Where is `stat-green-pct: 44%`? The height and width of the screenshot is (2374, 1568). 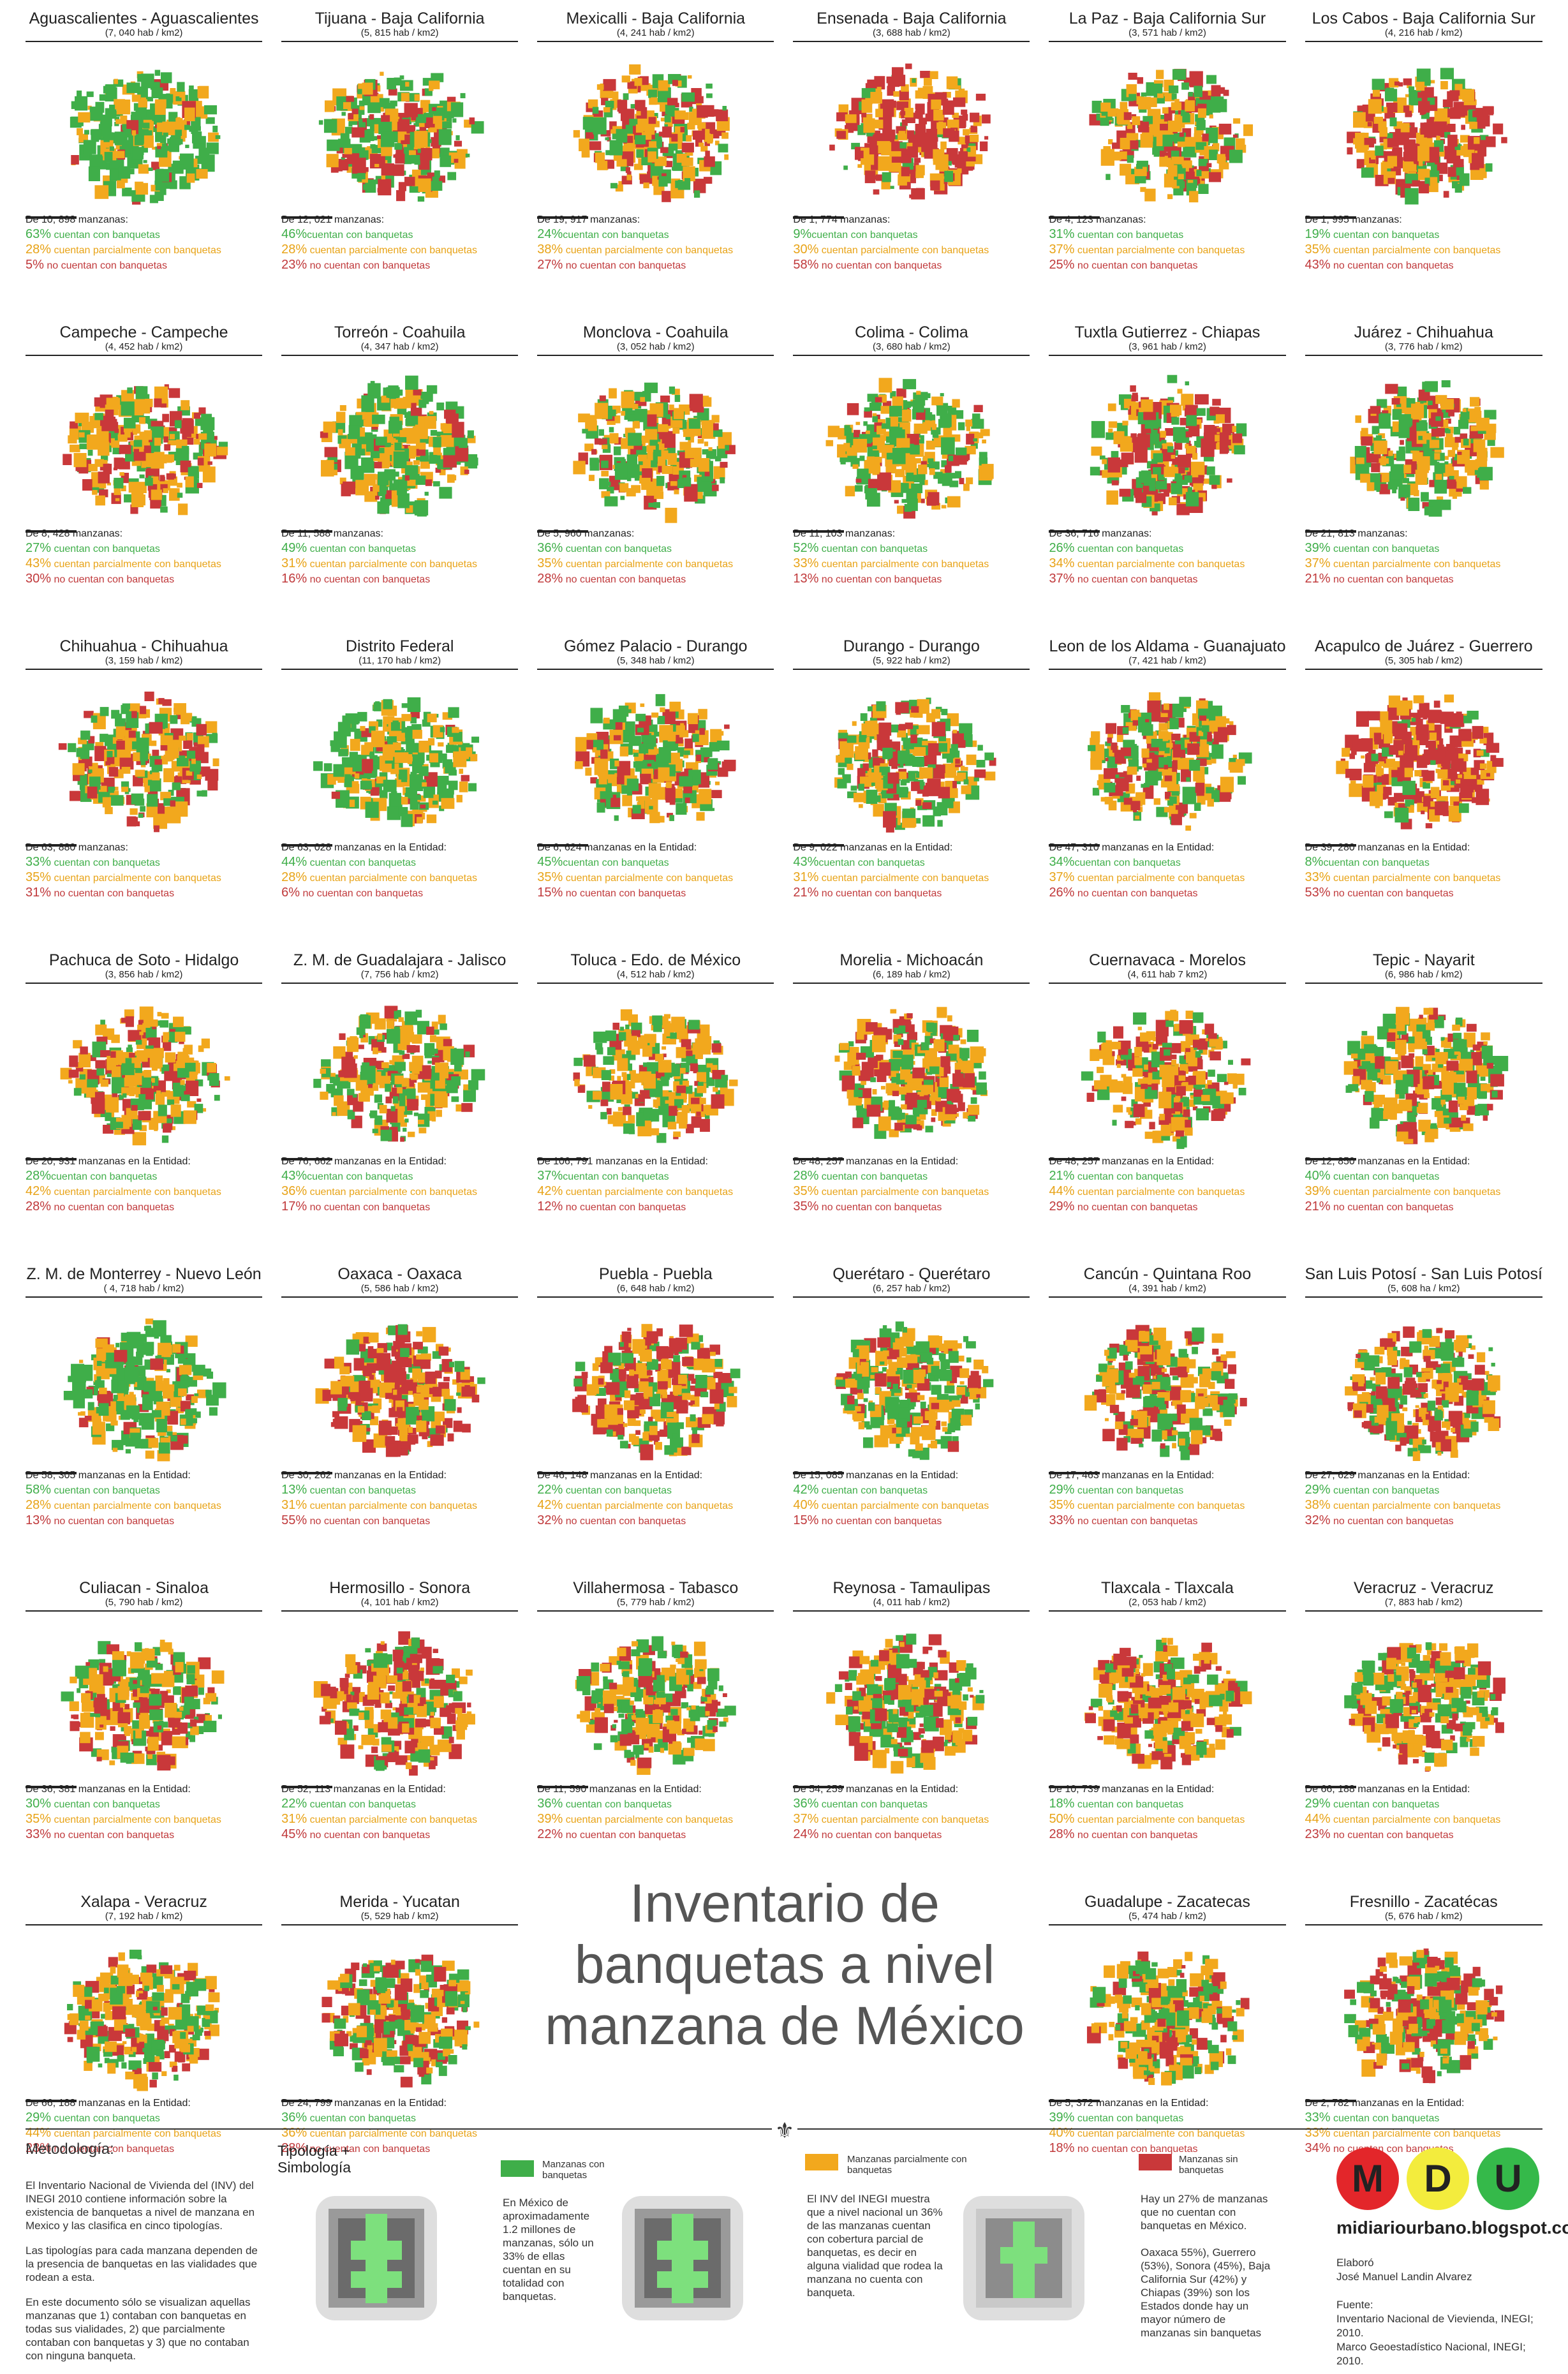 stat-green-pct: 44% is located at coordinates (294, 862).